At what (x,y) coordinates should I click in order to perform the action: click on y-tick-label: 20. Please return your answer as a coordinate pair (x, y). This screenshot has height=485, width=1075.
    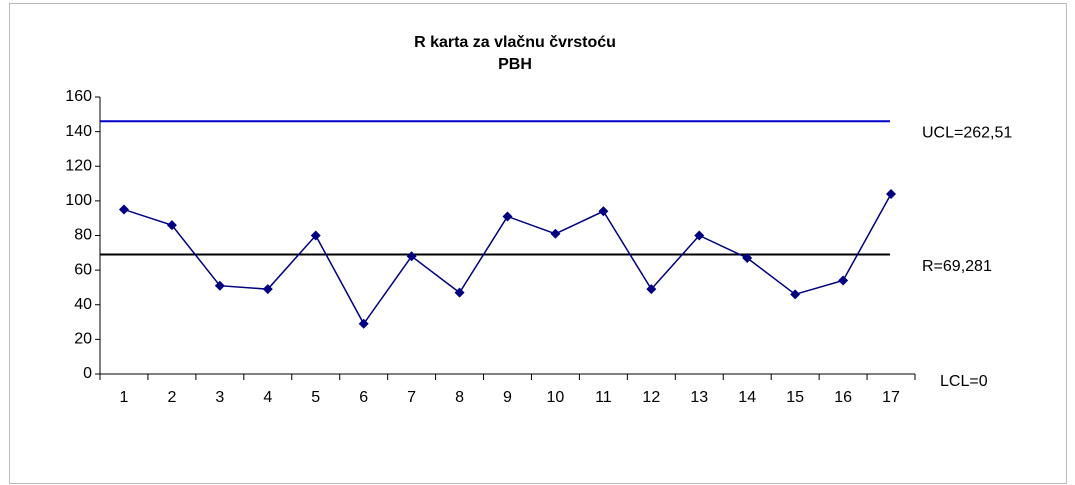
    Looking at the image, I should click on (83, 339).